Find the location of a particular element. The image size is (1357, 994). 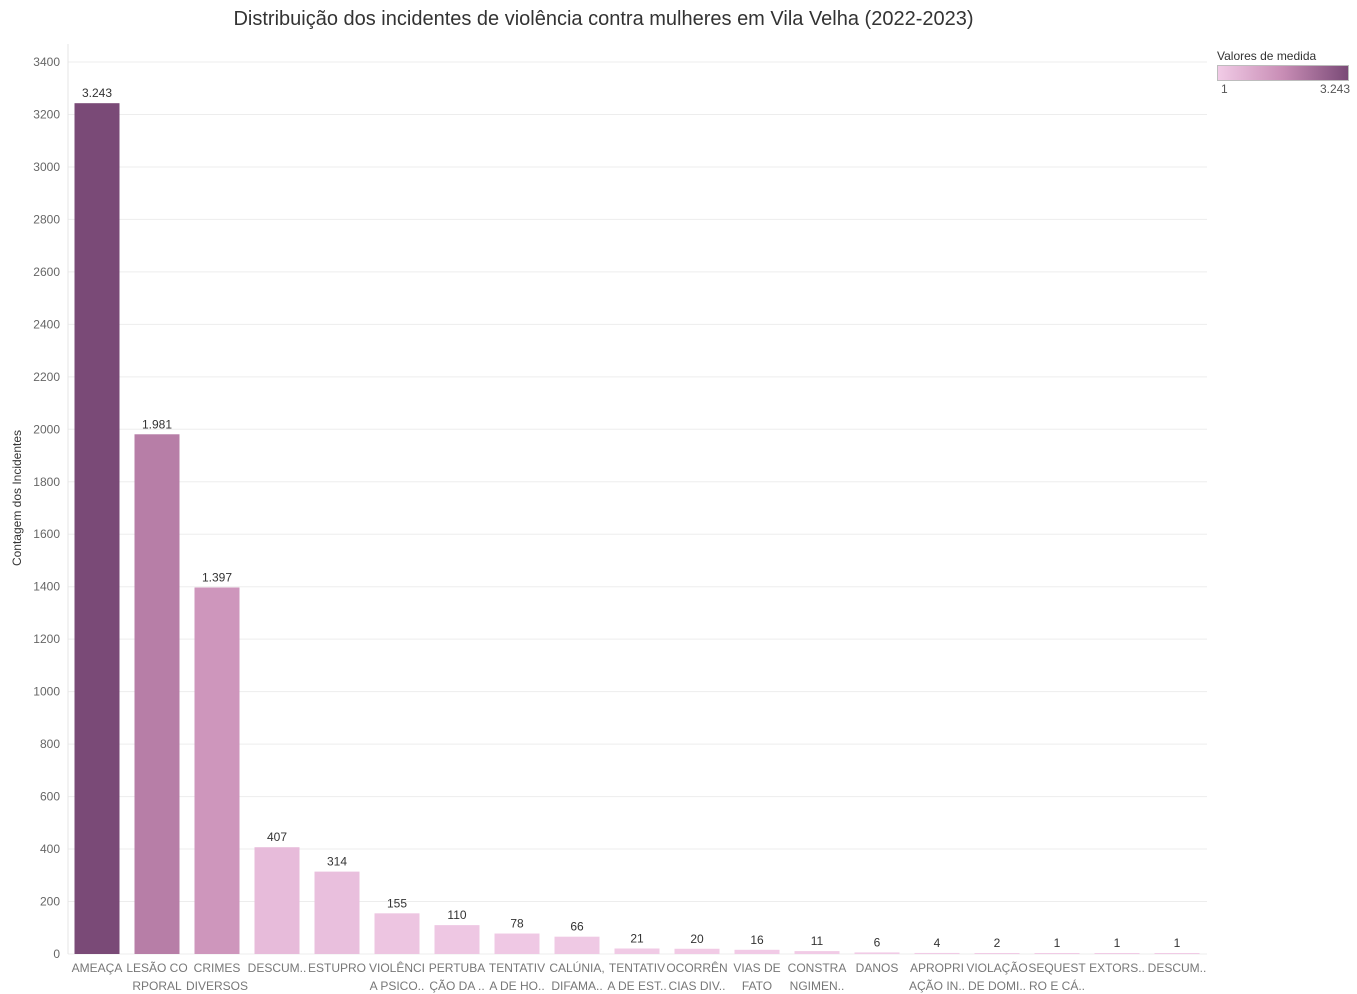

legend-max-label: 3.243 is located at coordinates (1334, 89).